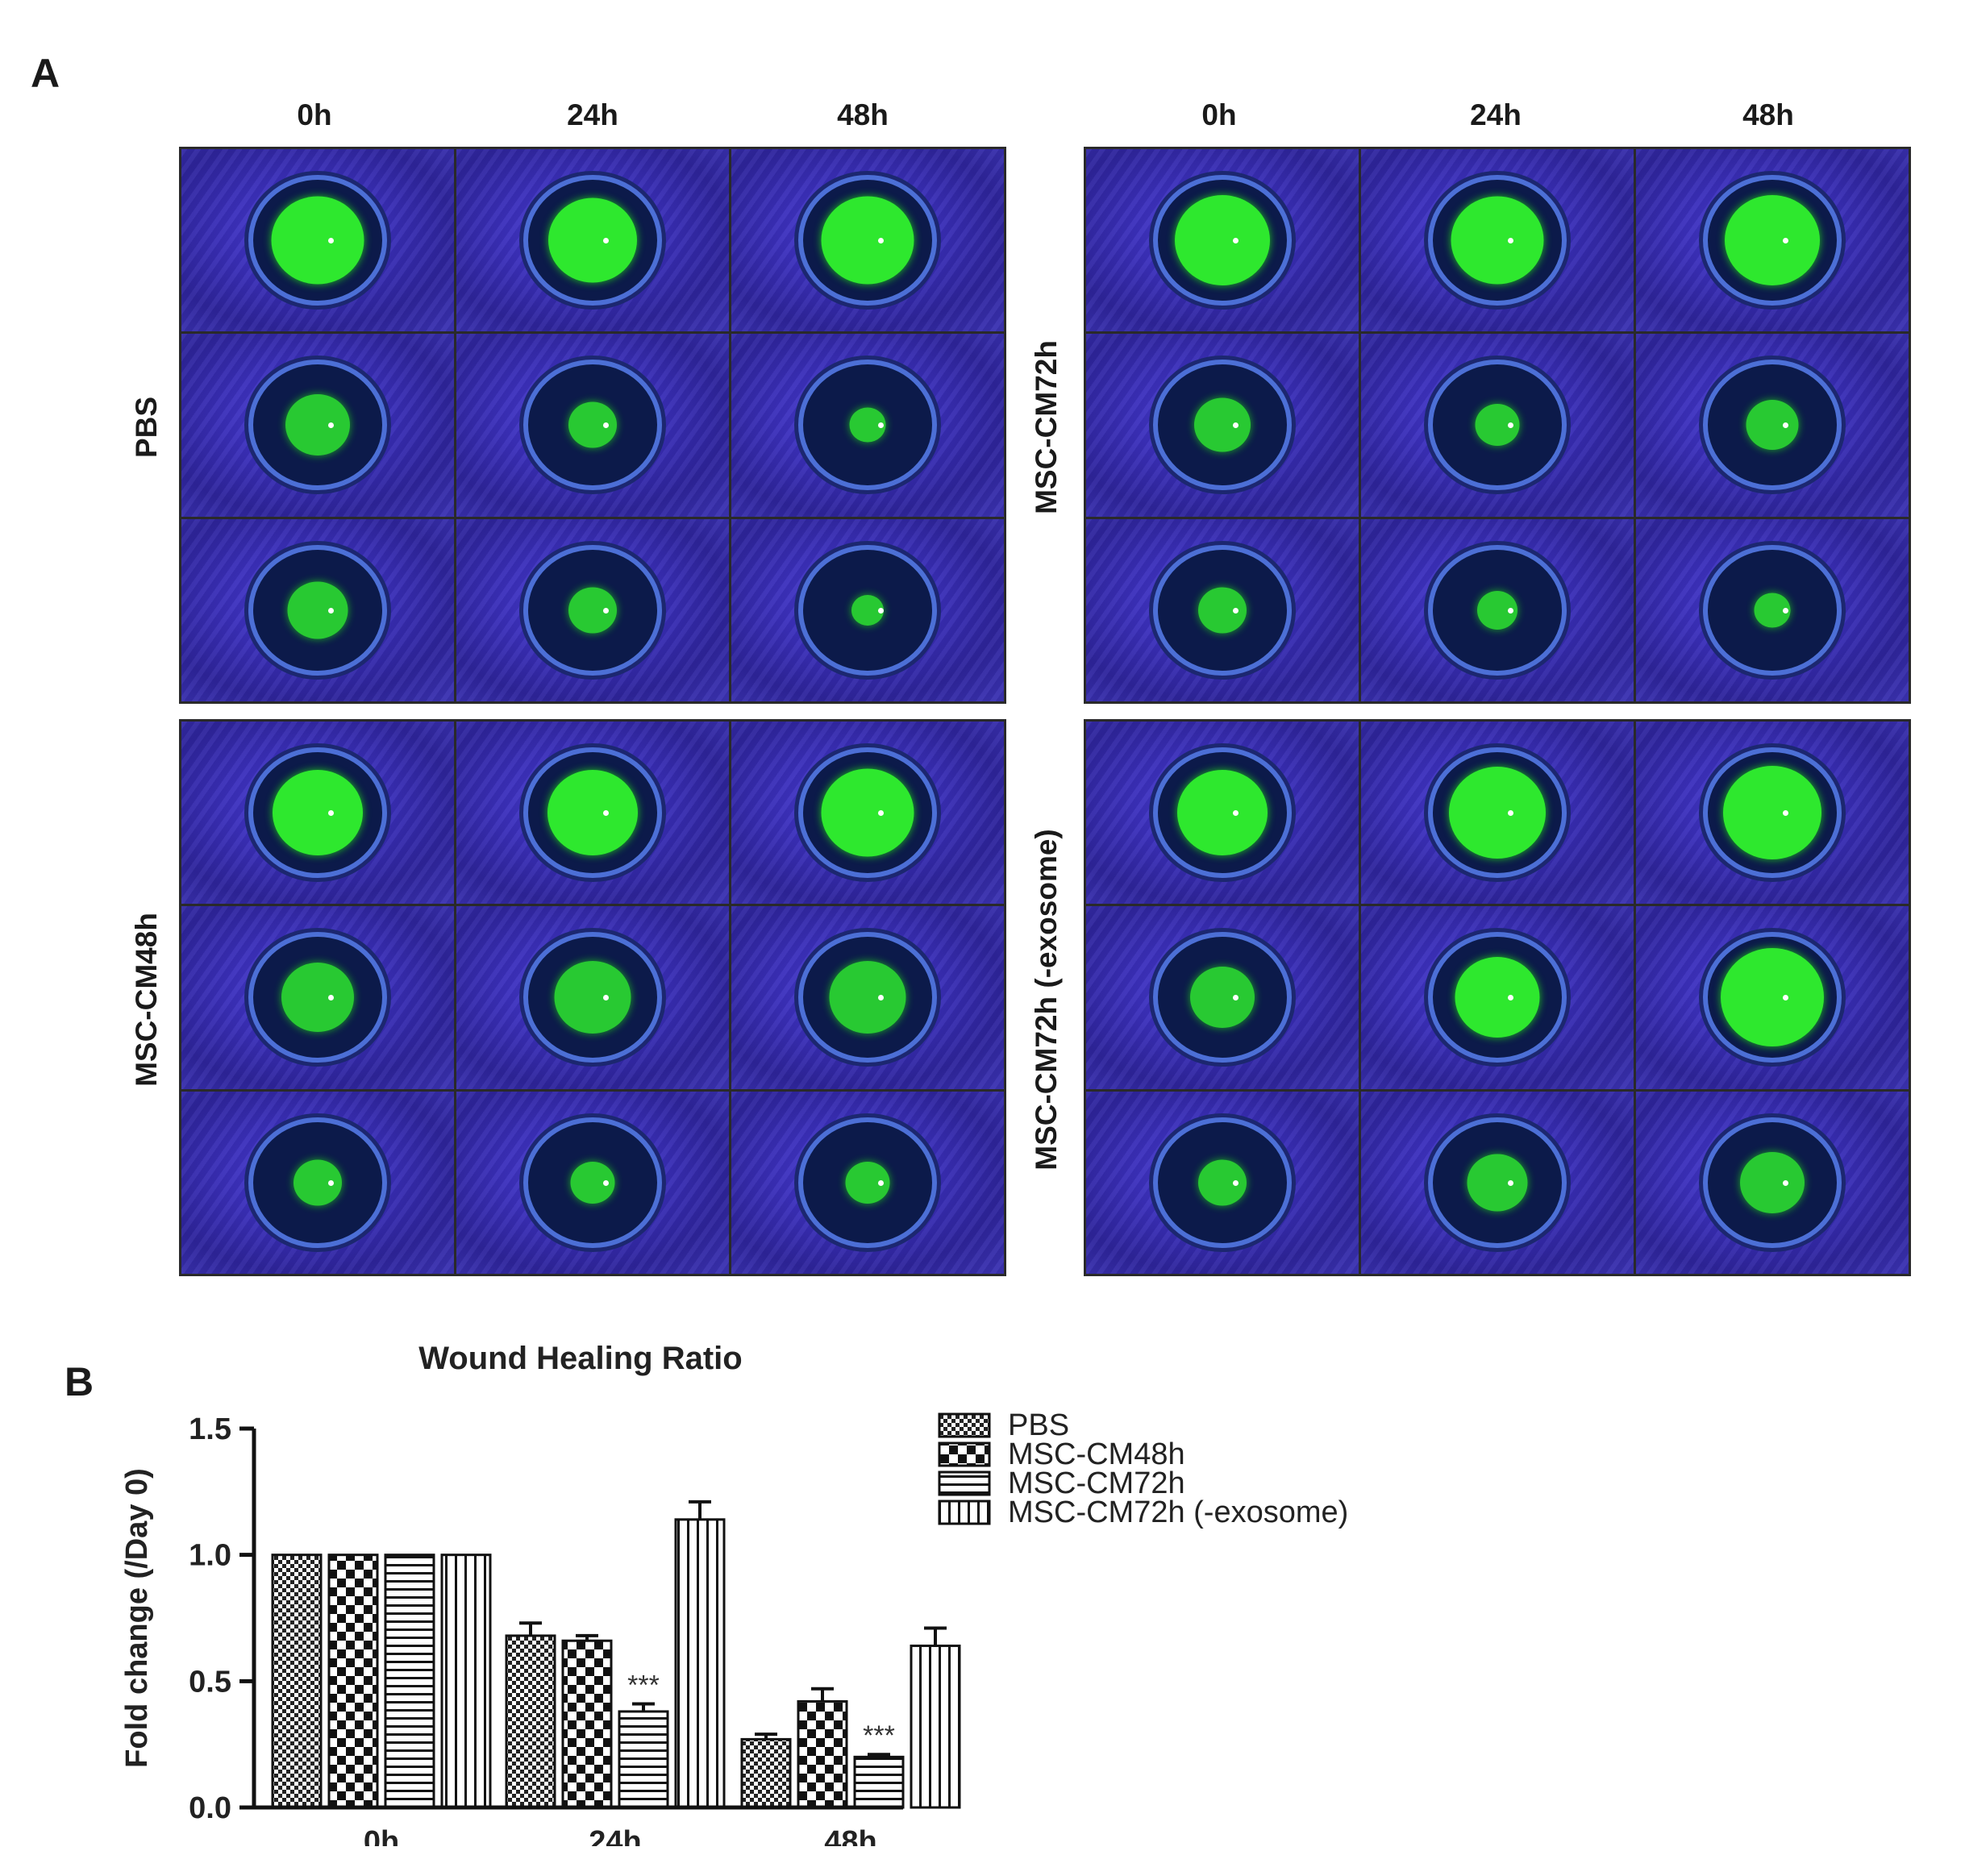  Describe the element at coordinates (1096, 1483) in the screenshot. I see `legend-label: MSC-CM72h` at that location.